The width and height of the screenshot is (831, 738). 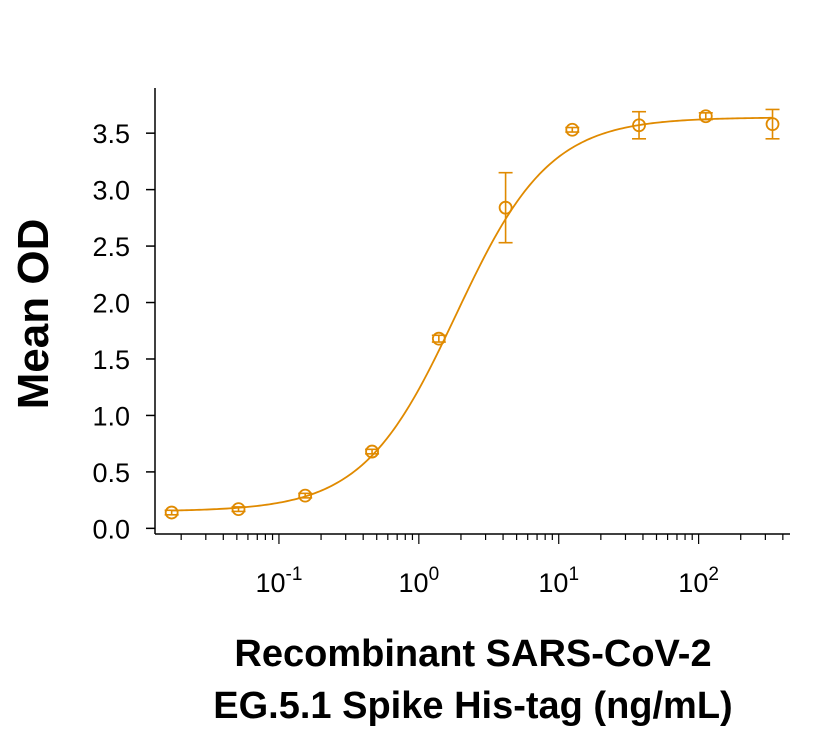 What do you see at coordinates (111, 247) in the screenshot?
I see `y-tick-label: 2.5` at bounding box center [111, 247].